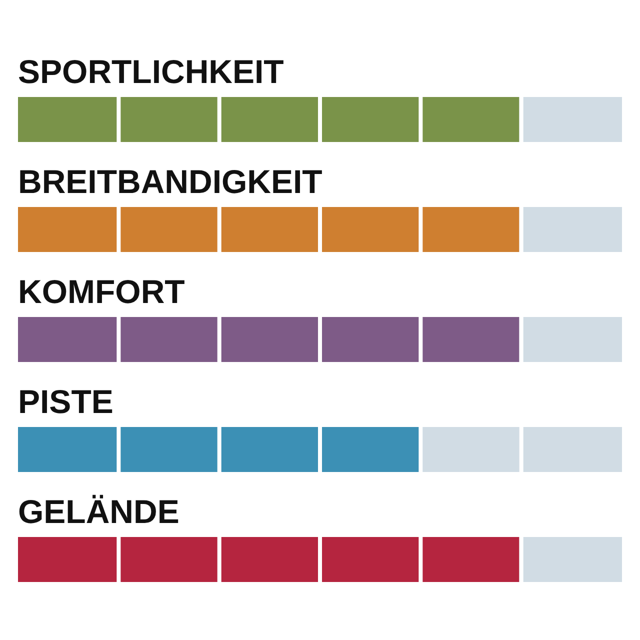 The image size is (640, 640). I want to click on y-tick-label: PISTE, so click(66, 401).